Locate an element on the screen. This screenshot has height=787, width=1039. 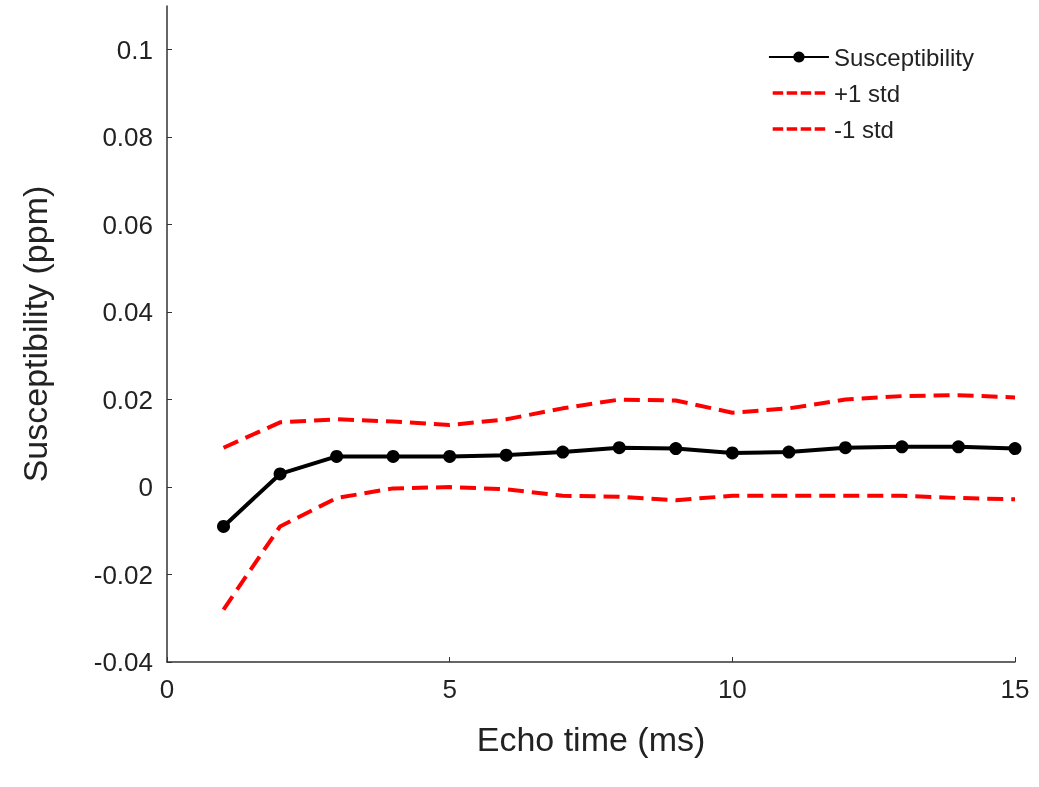
y-tick-label: 0.06 is located at coordinates (127, 224).